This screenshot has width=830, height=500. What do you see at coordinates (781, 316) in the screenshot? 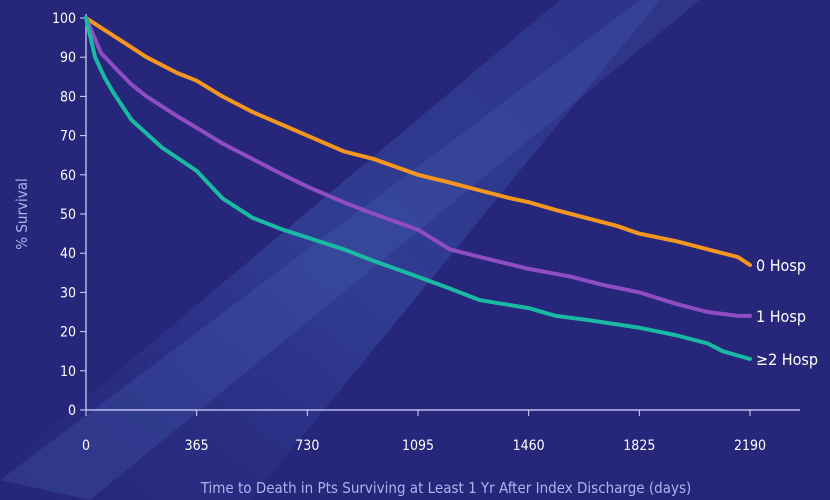
I see `series-label: 1 Hosp` at bounding box center [781, 316].